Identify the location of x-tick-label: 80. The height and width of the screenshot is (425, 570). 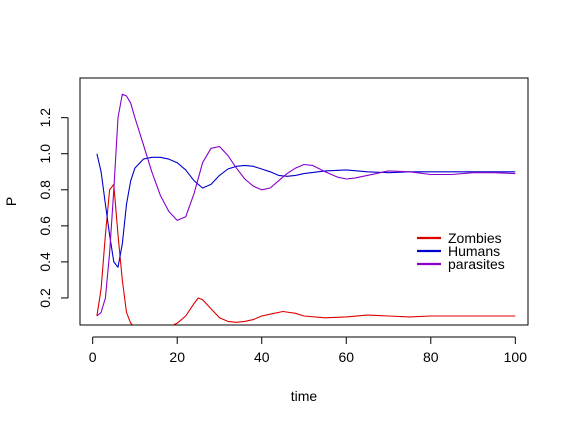
(431, 357).